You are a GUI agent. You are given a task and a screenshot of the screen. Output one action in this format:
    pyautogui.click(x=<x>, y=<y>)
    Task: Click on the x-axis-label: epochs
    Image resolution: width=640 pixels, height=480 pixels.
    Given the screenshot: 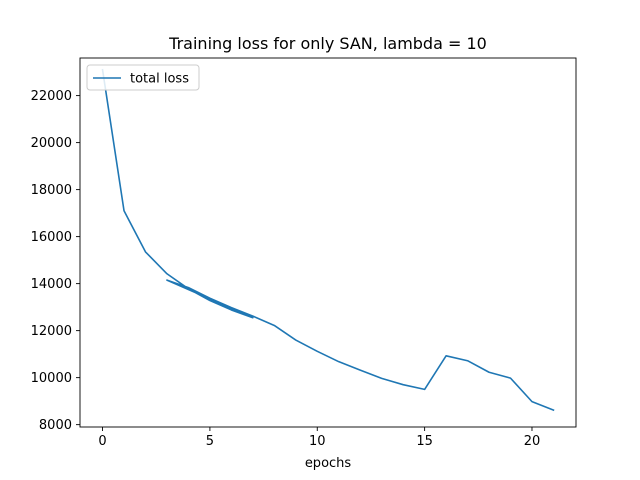 What is the action you would take?
    pyautogui.click(x=328, y=463)
    